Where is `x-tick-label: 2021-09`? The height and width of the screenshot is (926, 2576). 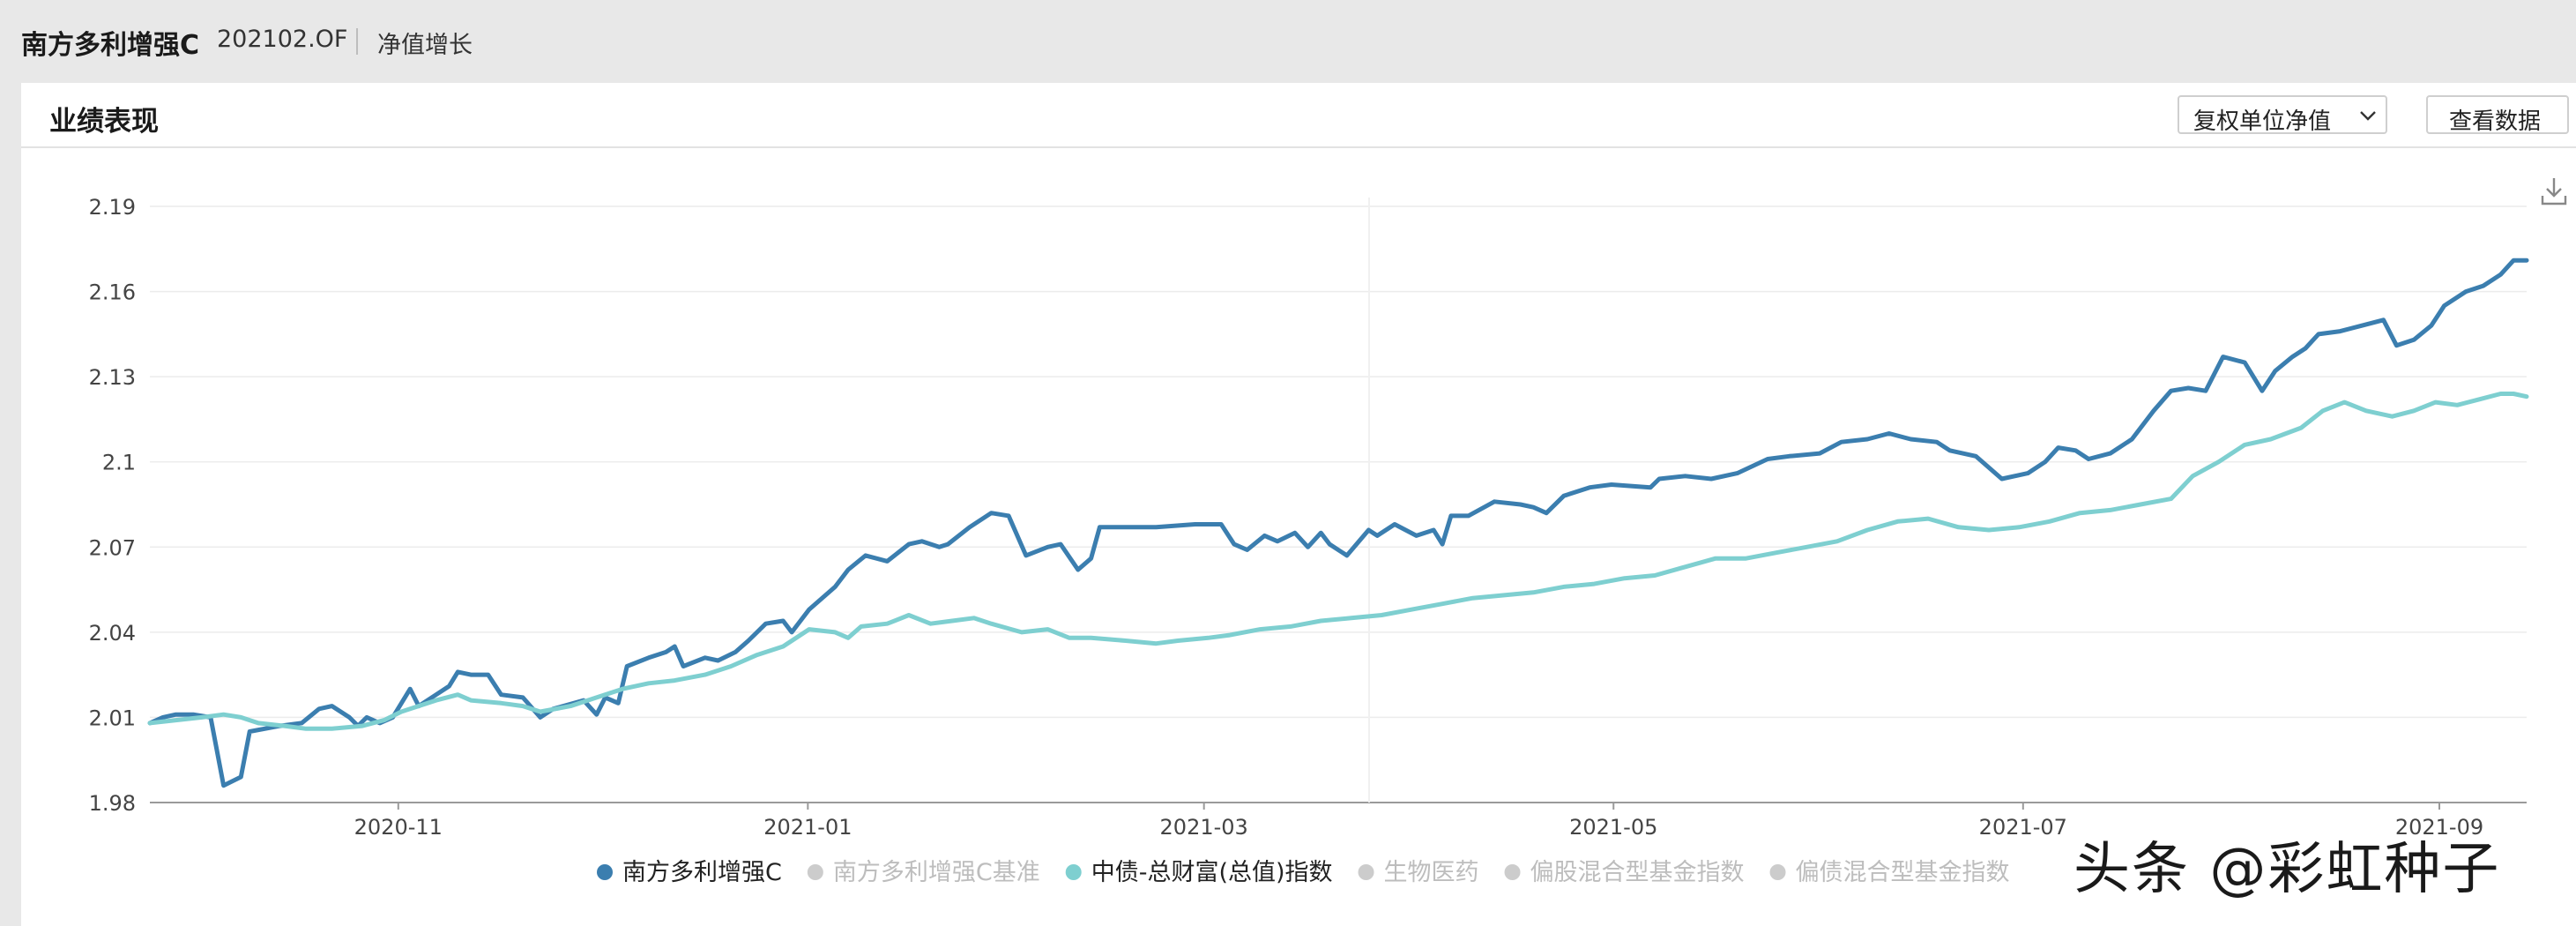
x-tick-label: 2021-09 is located at coordinates (2439, 827).